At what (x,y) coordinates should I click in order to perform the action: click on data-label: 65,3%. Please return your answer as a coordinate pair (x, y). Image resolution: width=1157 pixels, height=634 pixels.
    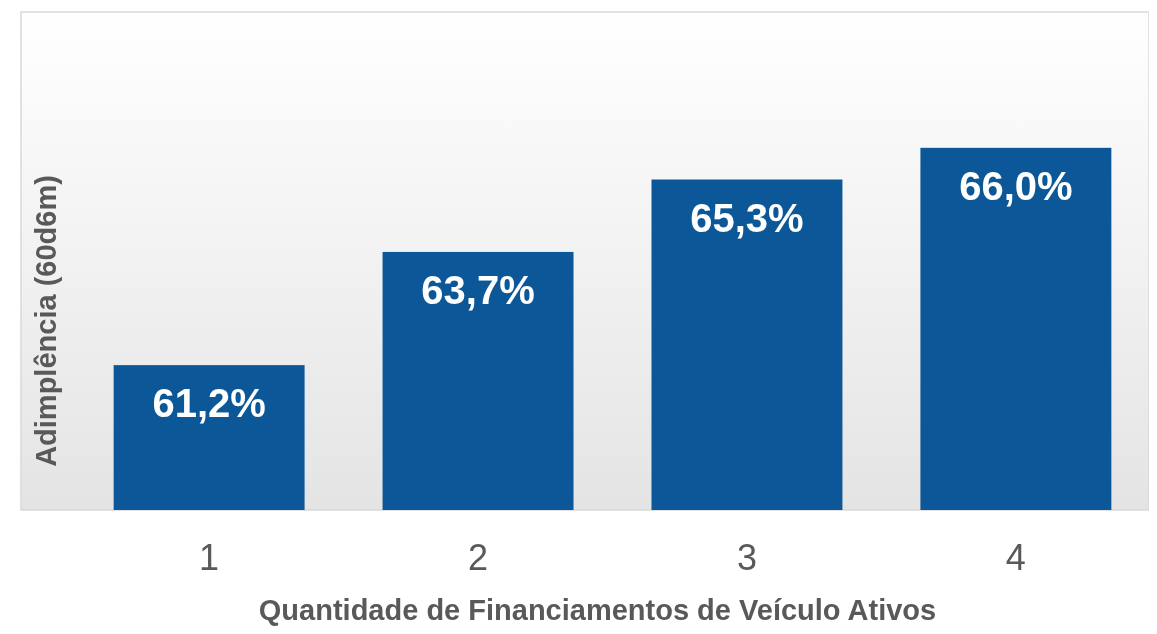
    Looking at the image, I should click on (747, 217).